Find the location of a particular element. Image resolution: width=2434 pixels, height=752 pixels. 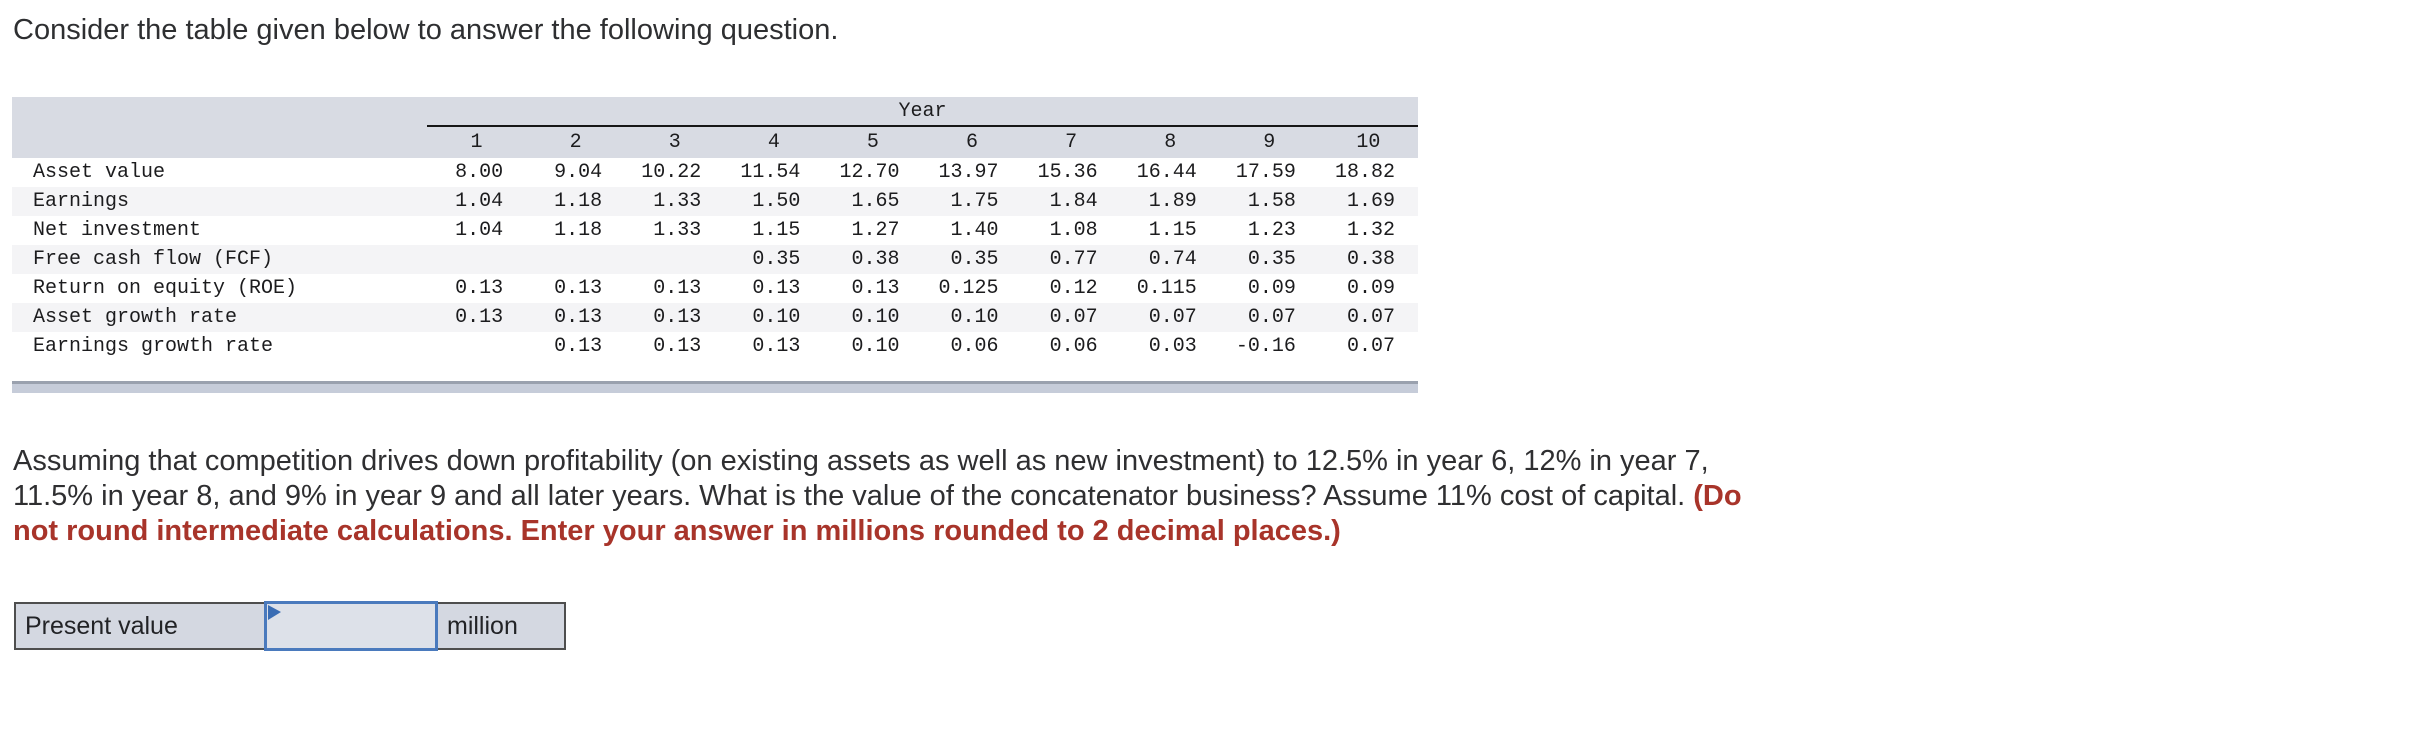

table-cell: 1.84 is located at coordinates (1071, 201).